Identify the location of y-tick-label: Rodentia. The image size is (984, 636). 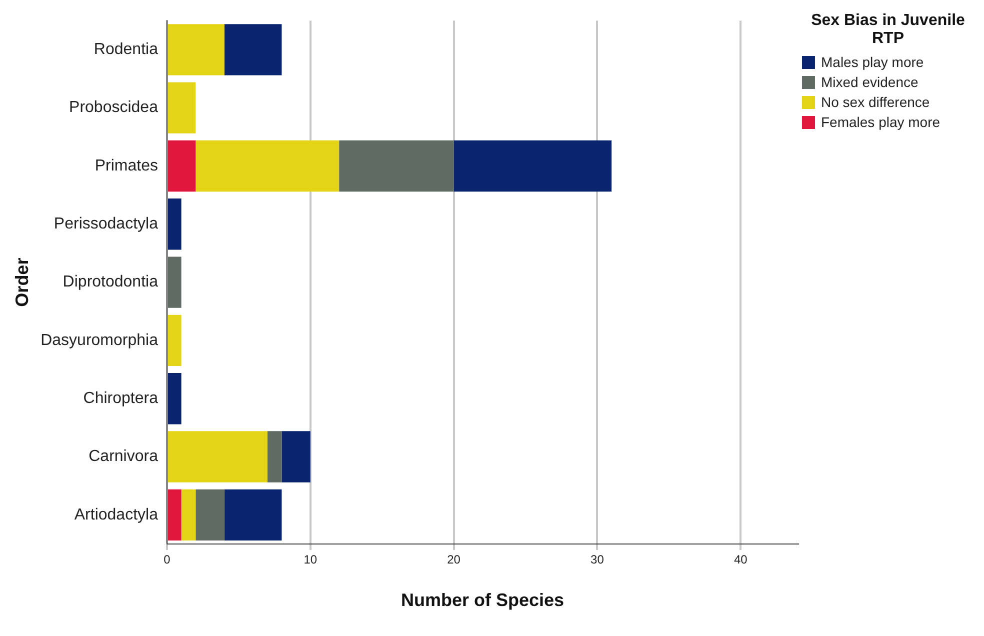
(126, 49).